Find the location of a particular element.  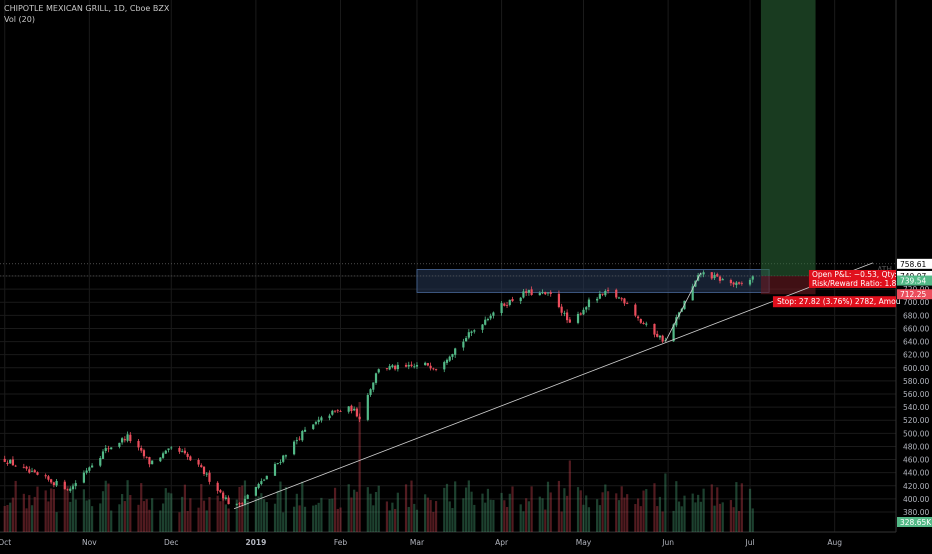

price-tick-label: 700.00 is located at coordinates (916, 302).